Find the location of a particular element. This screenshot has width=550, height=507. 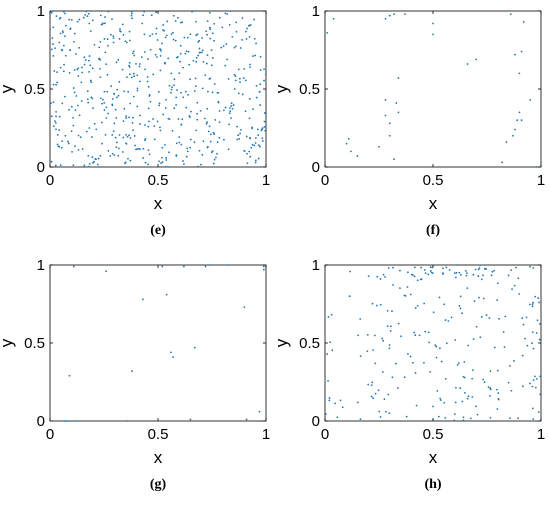

x-axis-label: x is located at coordinates (433, 457).